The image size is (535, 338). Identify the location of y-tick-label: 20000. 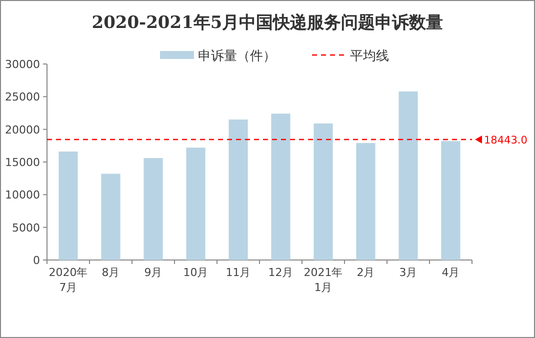
(22, 129).